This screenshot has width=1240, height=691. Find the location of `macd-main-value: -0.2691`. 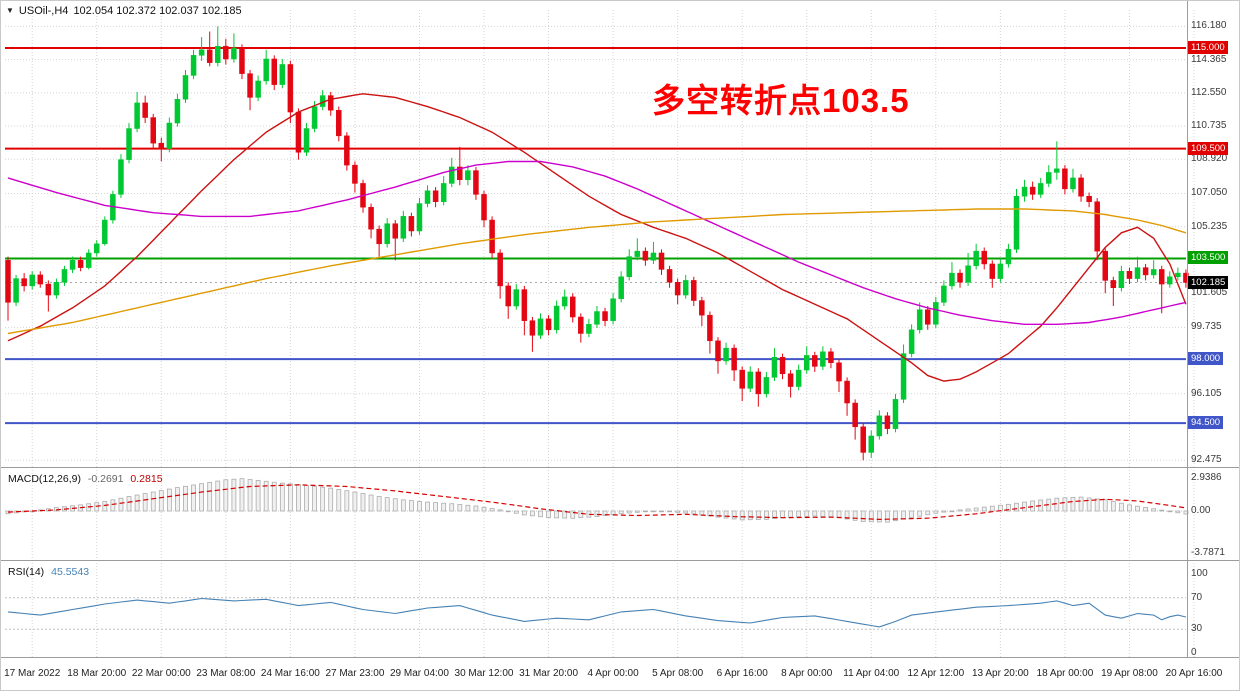

macd-main-value: -0.2691 is located at coordinates (105, 479).